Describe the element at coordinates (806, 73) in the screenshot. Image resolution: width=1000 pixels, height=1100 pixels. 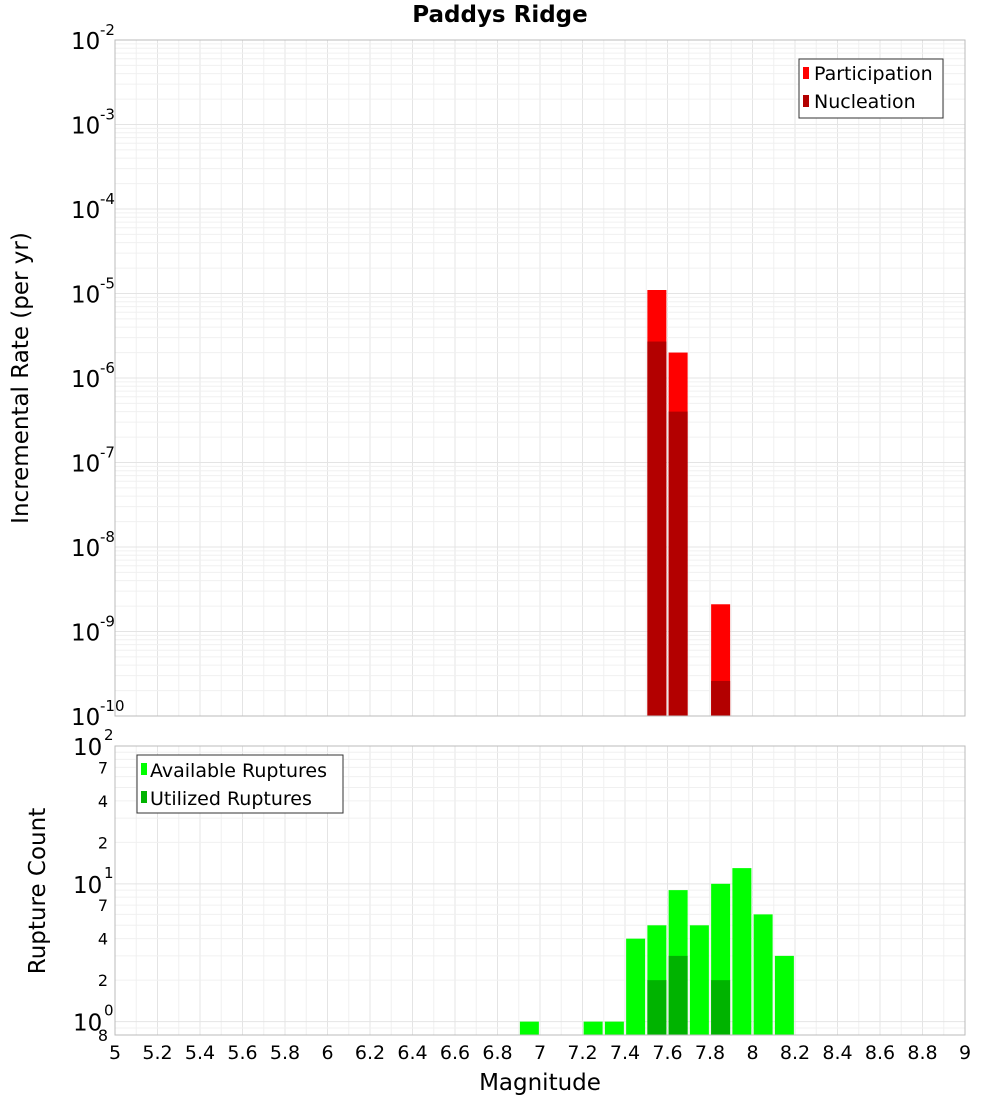
I see `legend-swatch-participation` at that location.